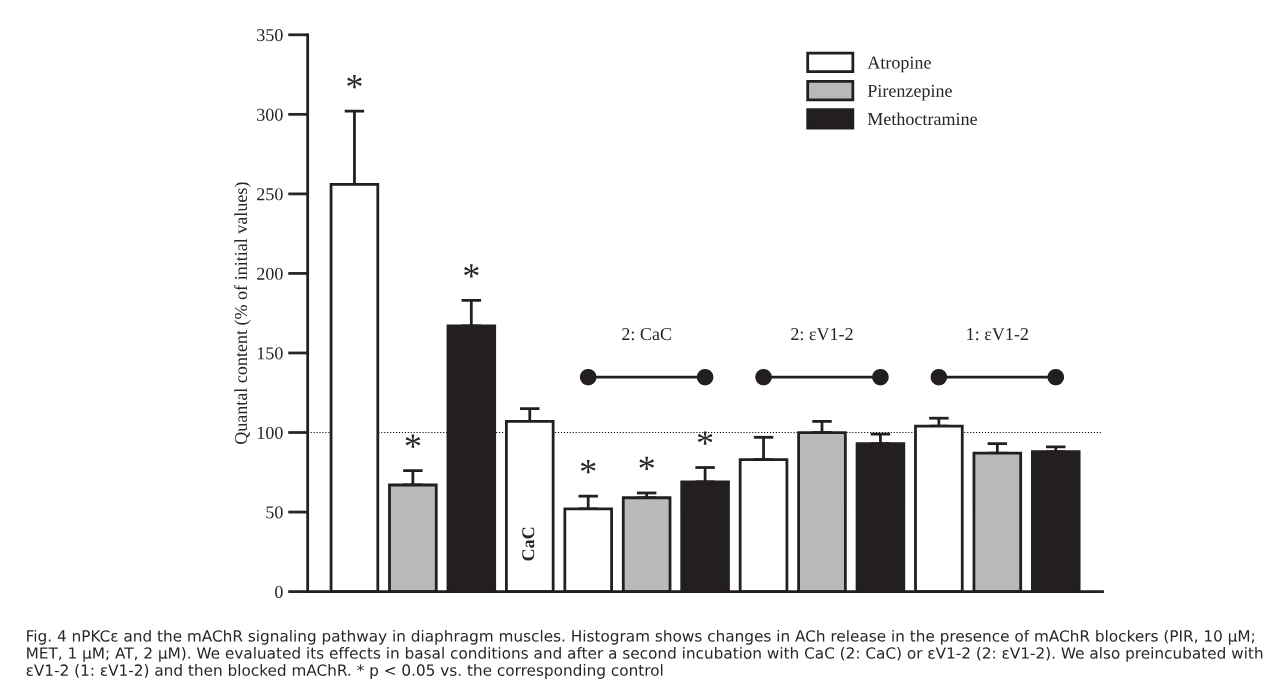  I want to click on caption: Fig. 4 nPKCε and the mAChR signaling pathway in diaphragm muscles. Histogram shows changes in ACh release in the presence of mAChR blockers (PIR, 10 μM; MET, 1 μM; AT, 2 μM). We evaluated its effects in basal conditions and after a second incubation with CaC (2: CaC) or εV1-2 (2: εV1-2). We also preincubated with εV1-2 (1: εV1-2) and then blocked mAChR. * p < 0.05 vs. the corresponding control, so click(644, 654).